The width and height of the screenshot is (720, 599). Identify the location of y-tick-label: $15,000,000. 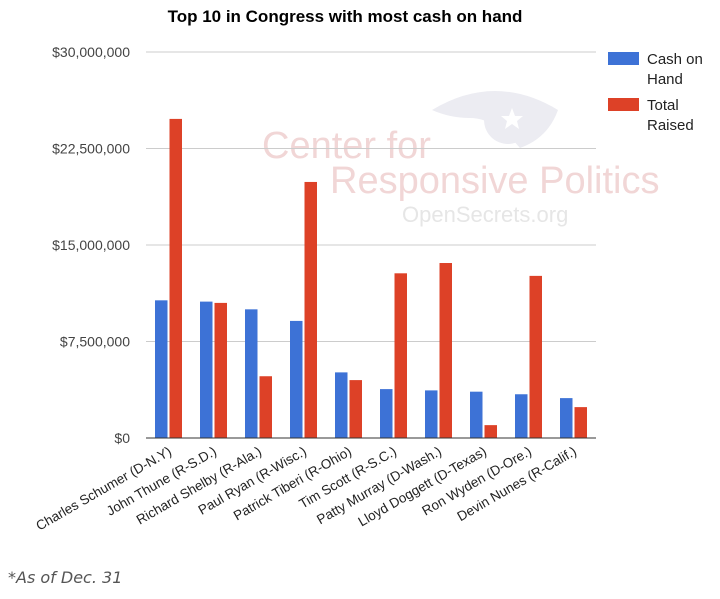
(91, 245).